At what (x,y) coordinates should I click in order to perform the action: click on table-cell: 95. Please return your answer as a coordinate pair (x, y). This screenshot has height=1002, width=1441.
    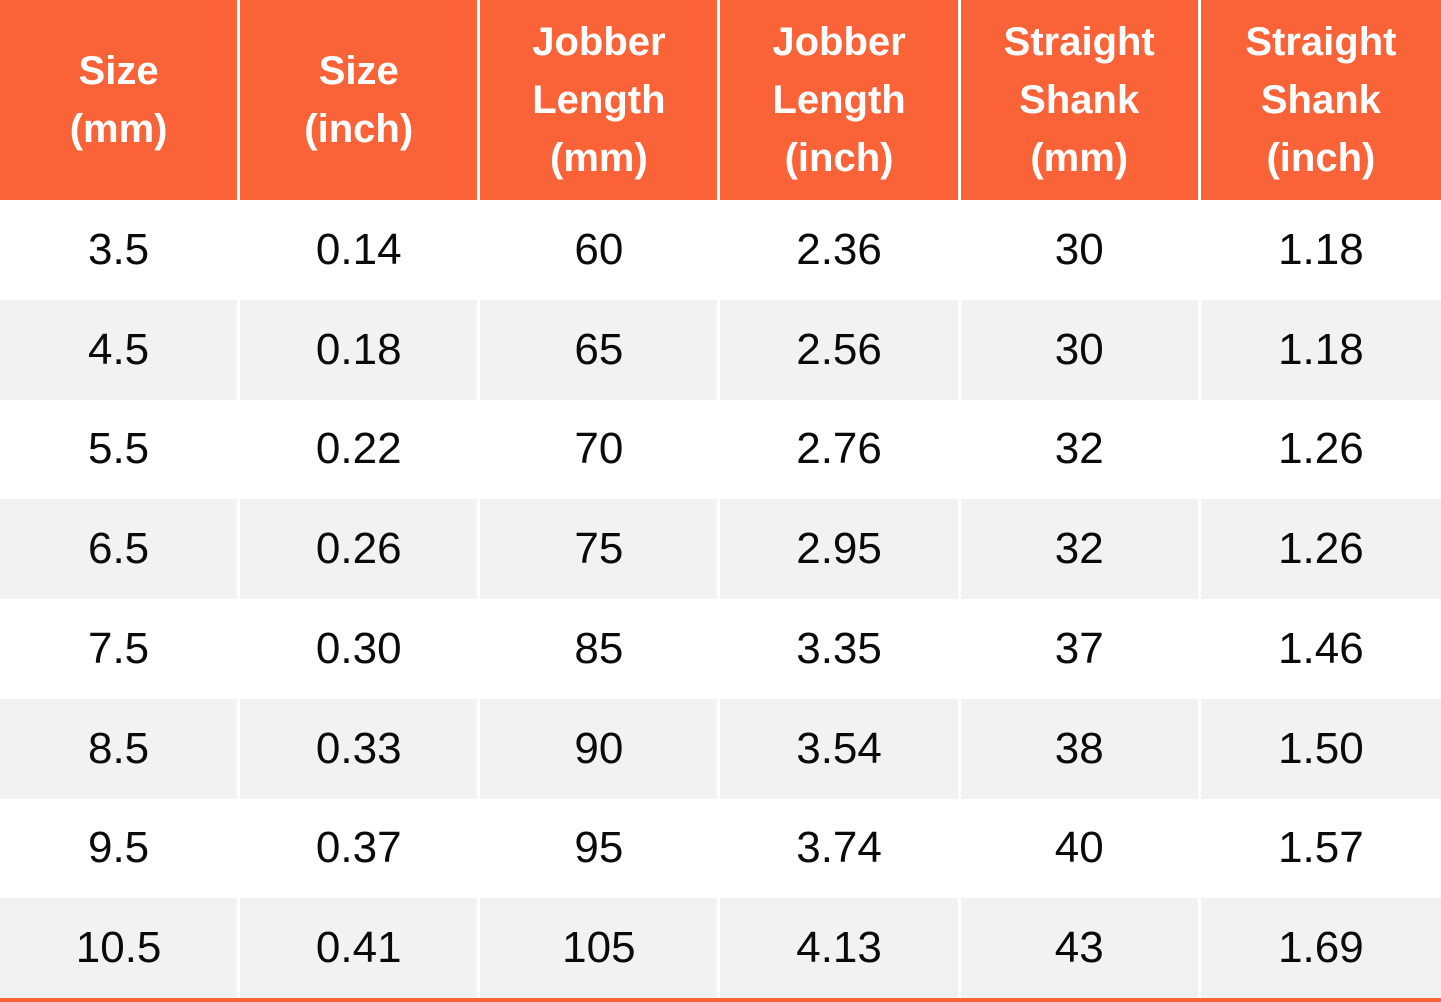
    Looking at the image, I should click on (600, 848).